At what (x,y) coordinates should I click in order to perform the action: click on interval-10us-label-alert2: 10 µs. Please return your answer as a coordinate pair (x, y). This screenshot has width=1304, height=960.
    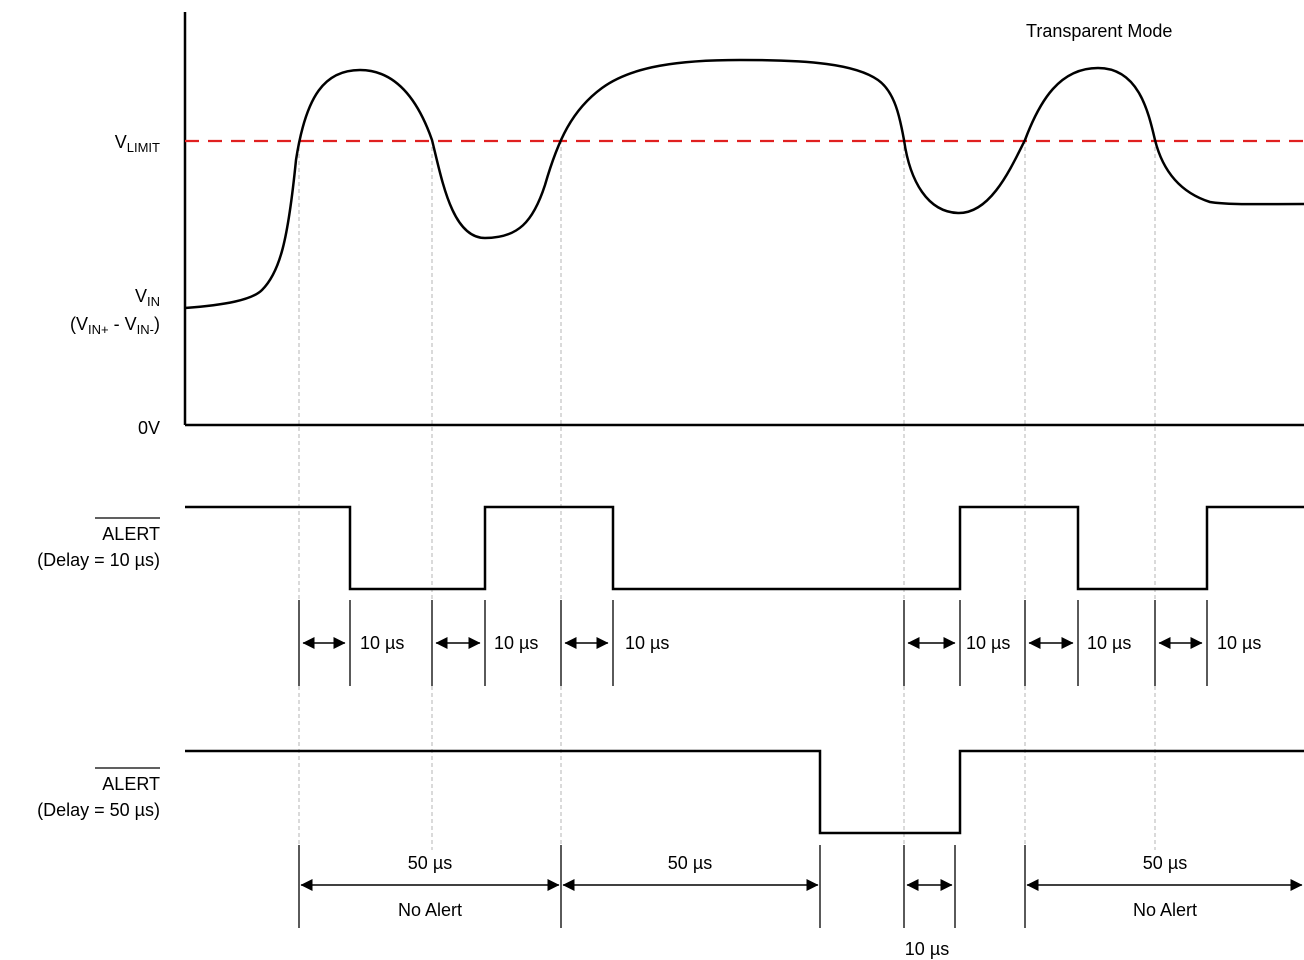
    Looking at the image, I should click on (927, 949).